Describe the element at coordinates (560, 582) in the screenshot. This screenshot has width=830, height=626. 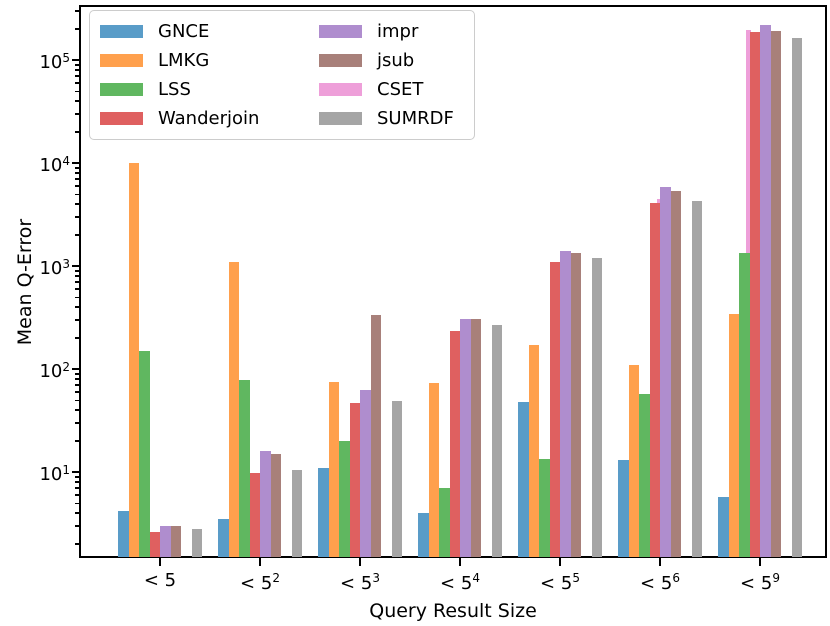
I see `x-tick-label: < 55` at that location.